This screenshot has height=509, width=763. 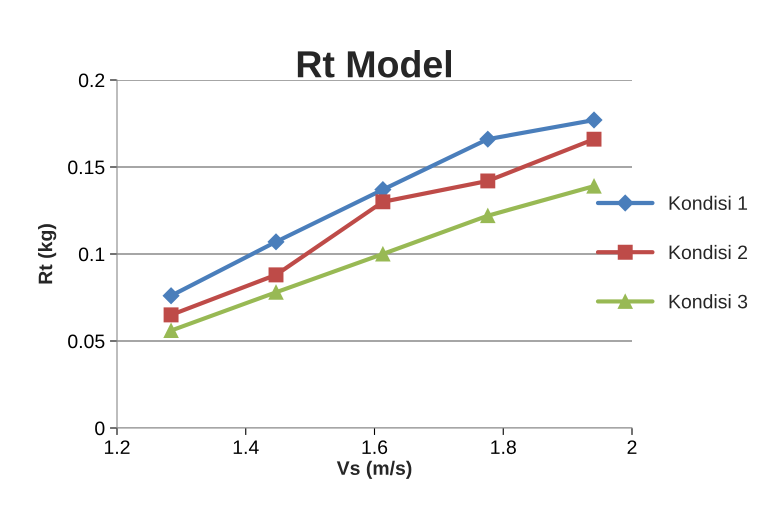 What do you see at coordinates (709, 203) in the screenshot?
I see `legend-label: Kondisi 1` at bounding box center [709, 203].